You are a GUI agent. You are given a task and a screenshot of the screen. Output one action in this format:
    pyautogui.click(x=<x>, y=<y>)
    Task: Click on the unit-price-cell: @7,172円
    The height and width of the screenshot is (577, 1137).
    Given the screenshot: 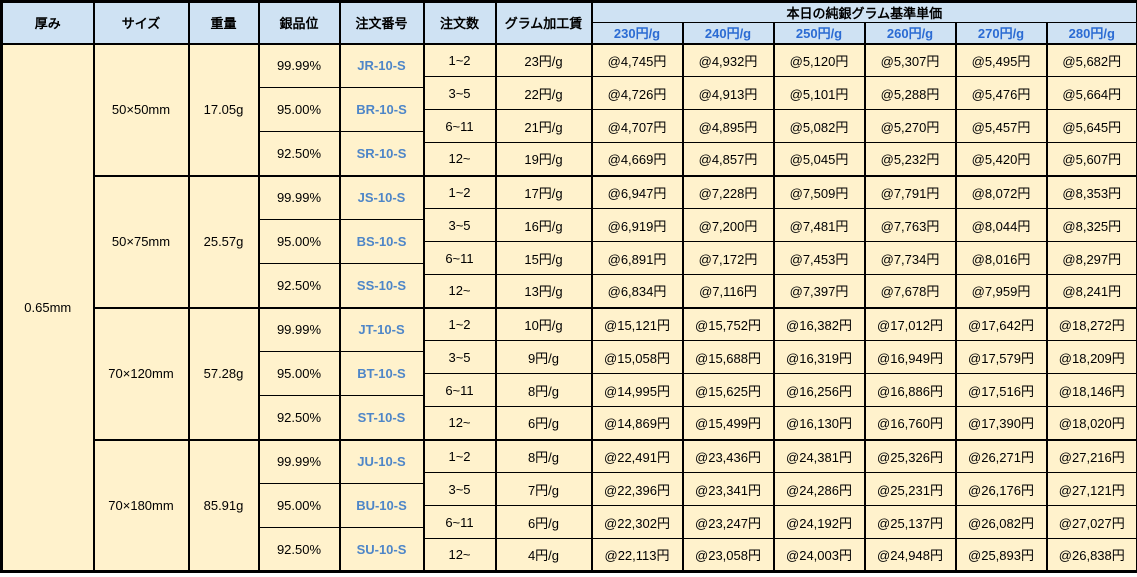 What is the action you would take?
    pyautogui.click(x=728, y=258)
    